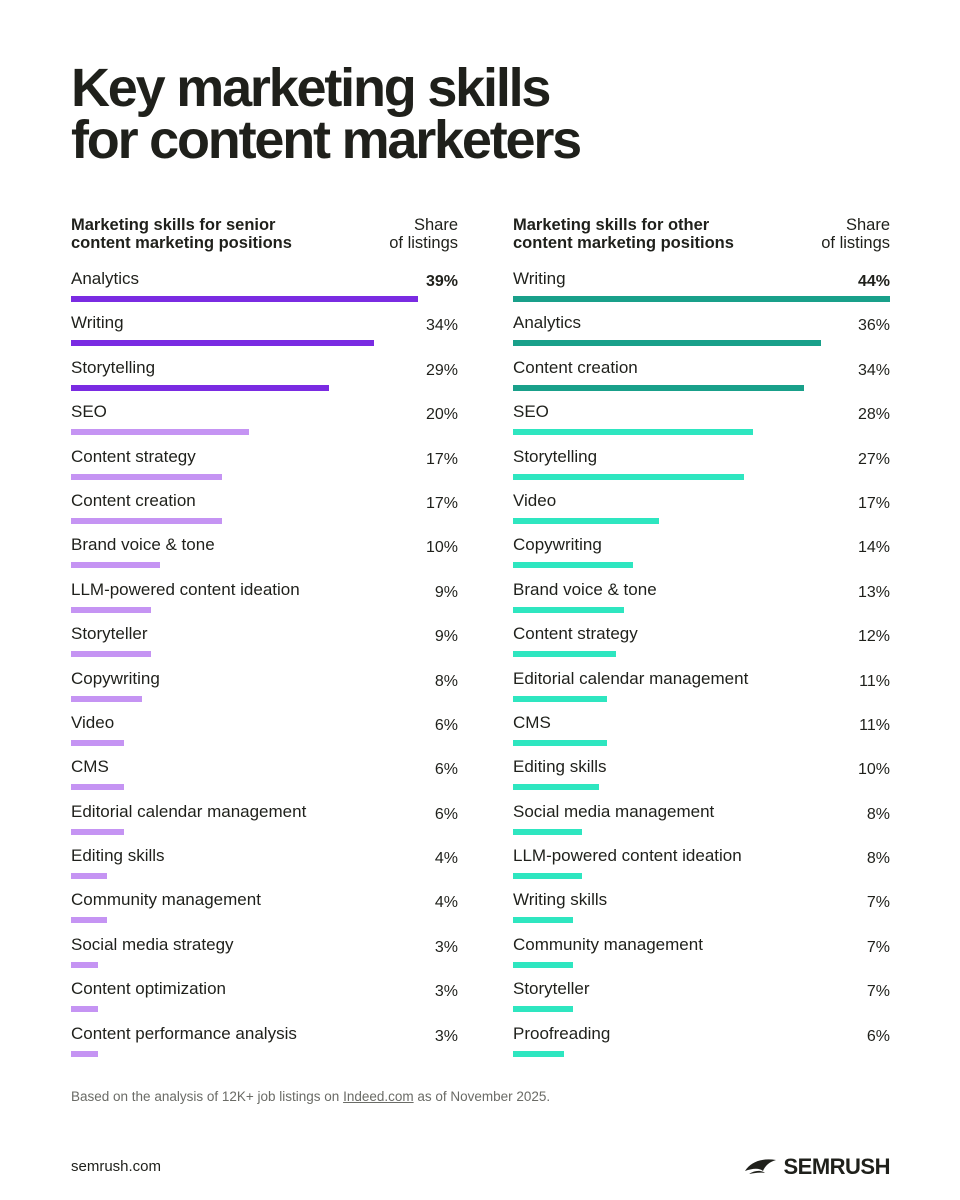 This screenshot has height=1200, width=960. Describe the element at coordinates (611, 225) in the screenshot. I see `other-chart-title-line-1: Marketing skills for other` at that location.